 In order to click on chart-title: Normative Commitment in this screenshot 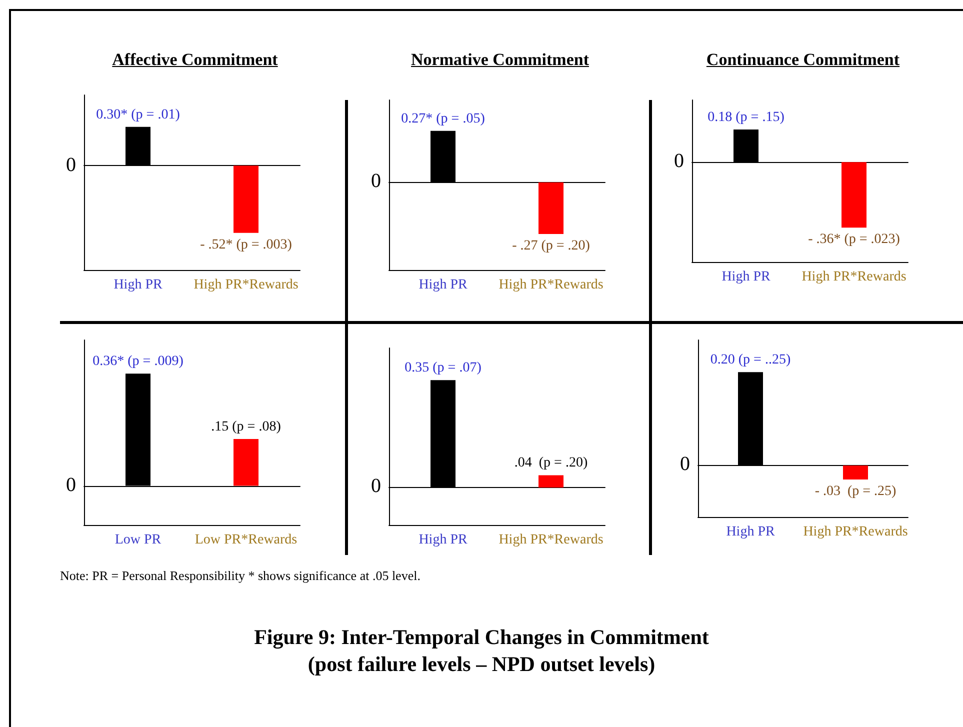, I will do `click(500, 60)`.